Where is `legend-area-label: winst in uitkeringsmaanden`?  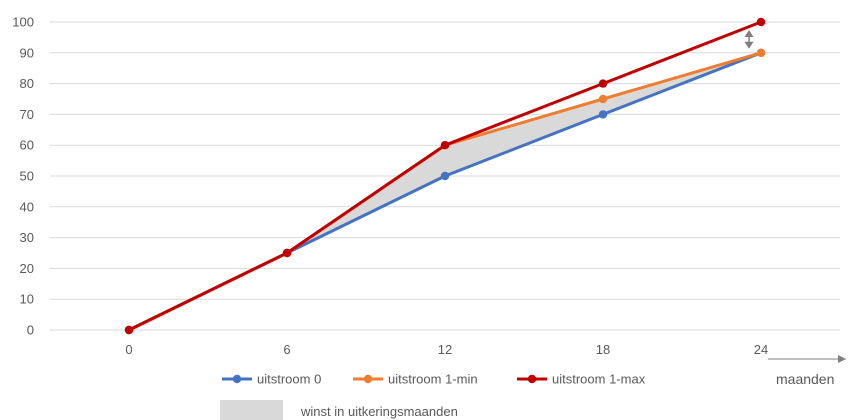
legend-area-label: winst in uitkeringsmaanden is located at coordinates (379, 411).